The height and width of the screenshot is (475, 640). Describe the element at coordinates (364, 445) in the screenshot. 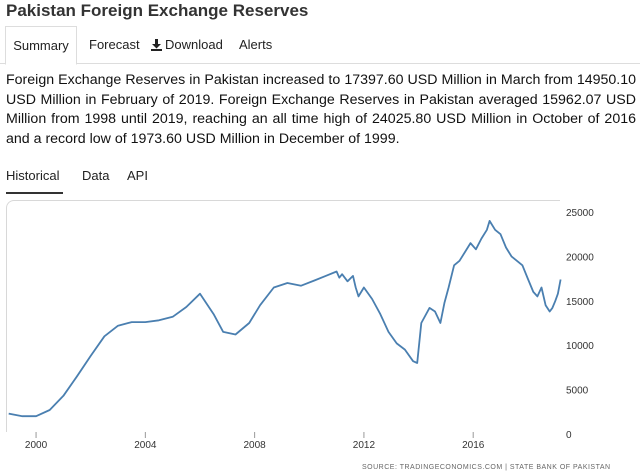

I see `x-tick-label: 2012` at that location.